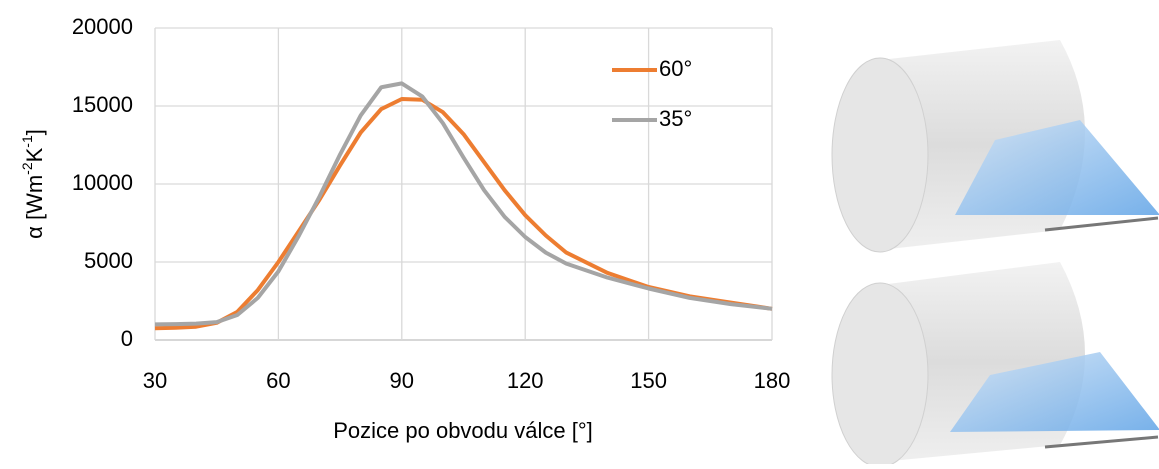  Describe the element at coordinates (525, 380) in the screenshot. I see `x-tick-label: 120` at that location.